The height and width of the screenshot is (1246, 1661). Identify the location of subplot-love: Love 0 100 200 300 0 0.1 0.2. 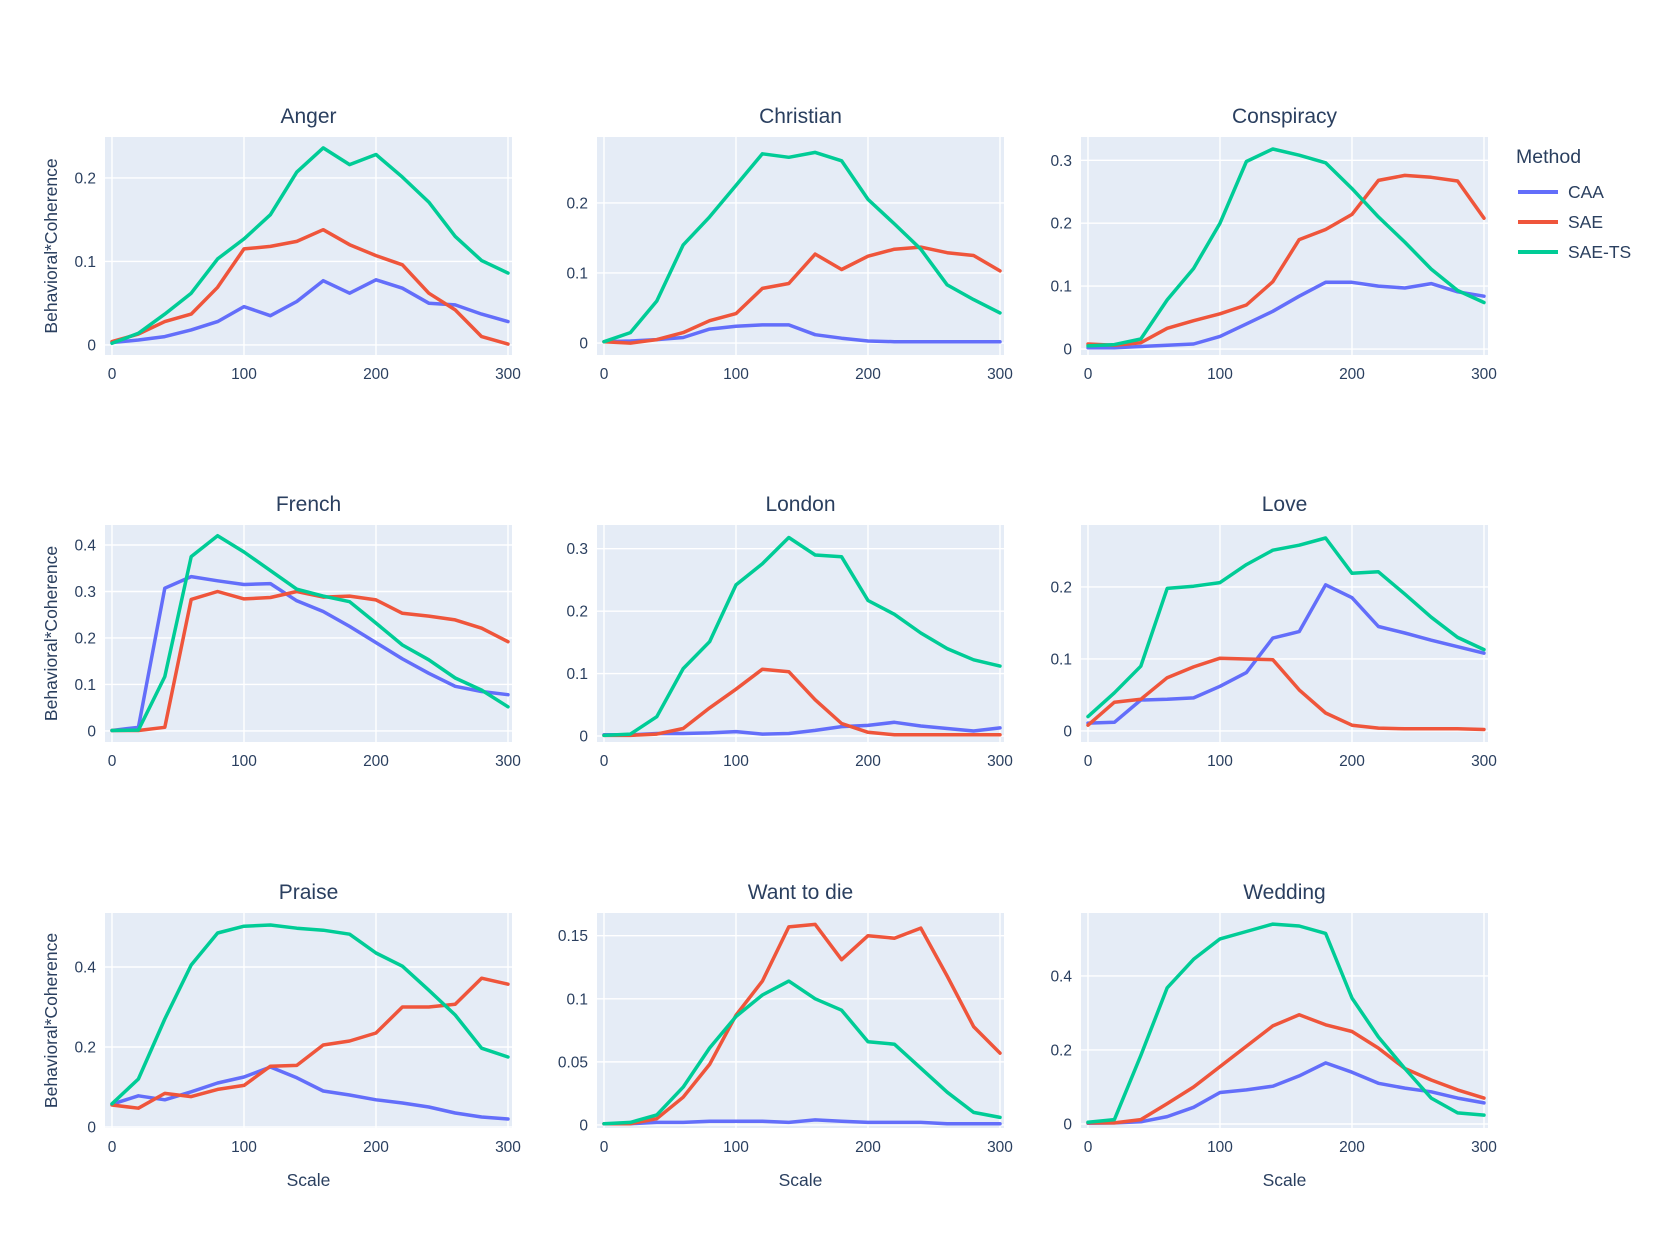
(1273, 631).